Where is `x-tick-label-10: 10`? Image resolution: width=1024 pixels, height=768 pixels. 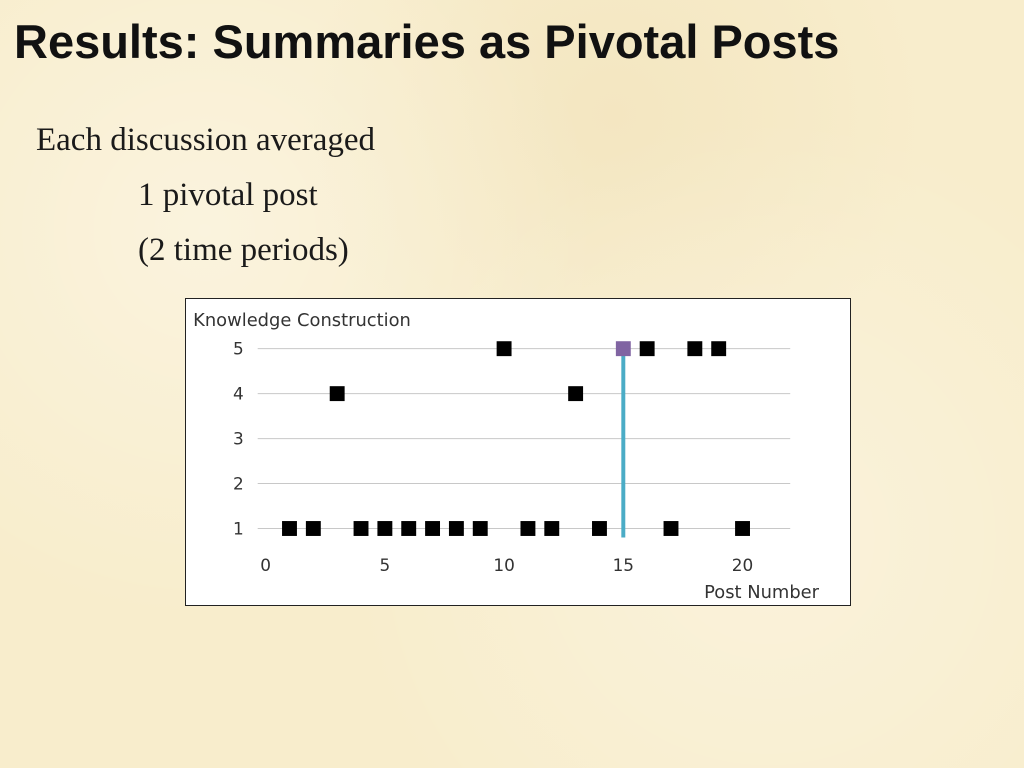
x-tick-label-10: 10 is located at coordinates (503, 565).